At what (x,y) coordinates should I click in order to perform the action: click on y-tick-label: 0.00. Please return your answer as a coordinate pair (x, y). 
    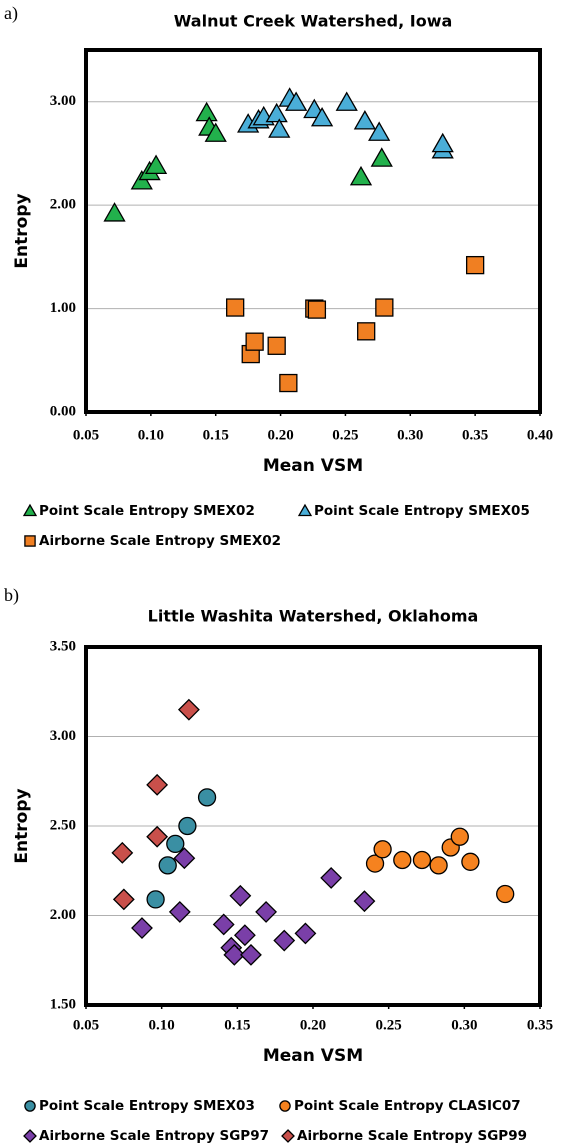
    Looking at the image, I should click on (63, 411).